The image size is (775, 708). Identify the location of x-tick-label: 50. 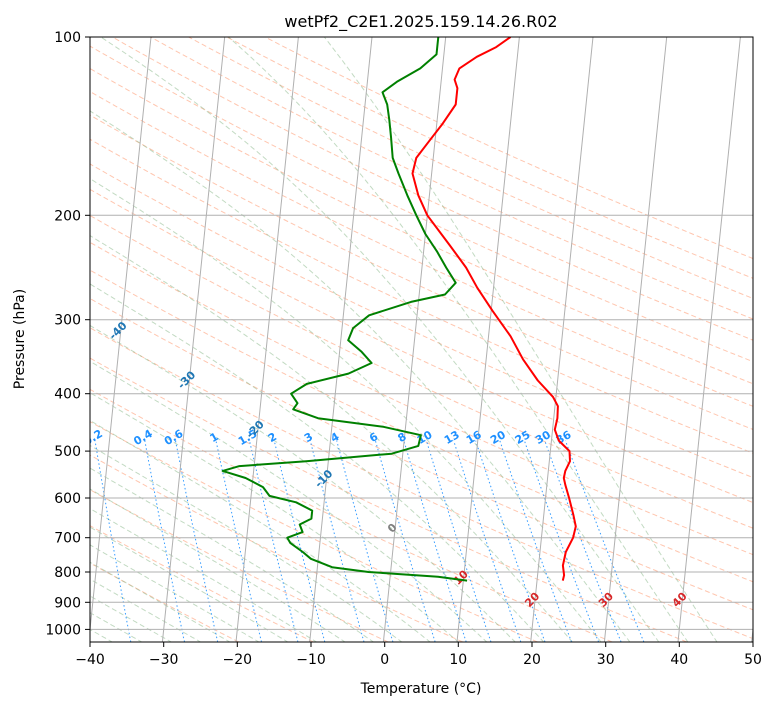
(753, 660).